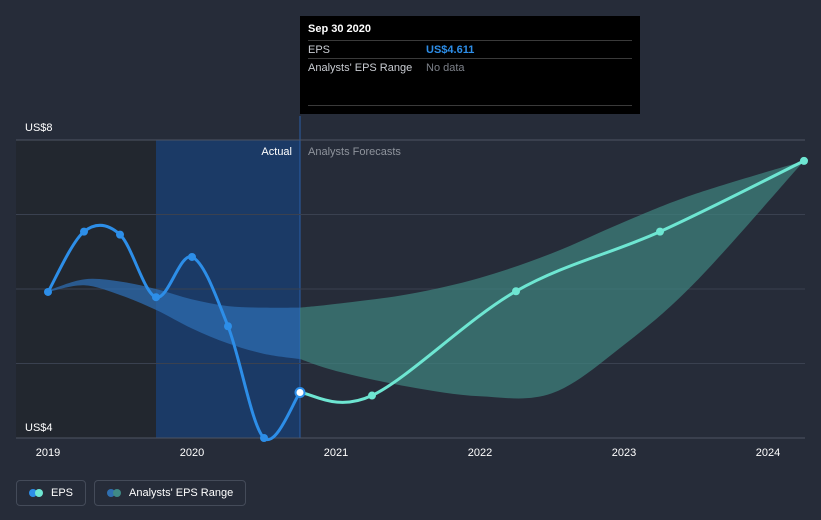 This screenshot has width=821, height=520. What do you see at coordinates (39, 428) in the screenshot?
I see `y-tick-label: US$4` at bounding box center [39, 428].